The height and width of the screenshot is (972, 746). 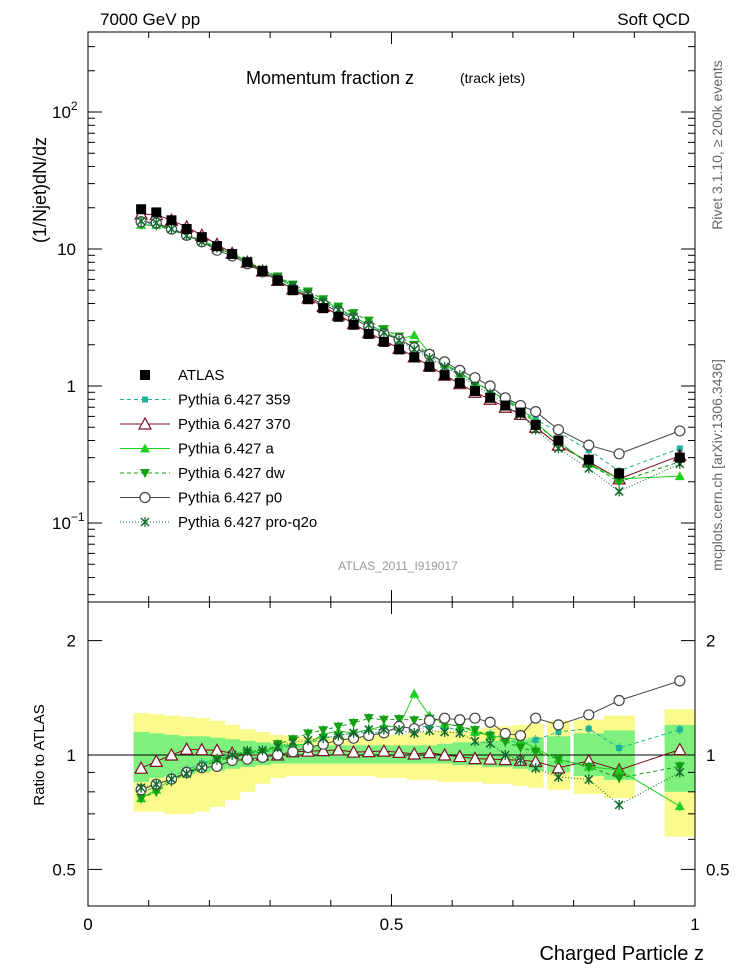 I want to click on y-axis-label: (1/Njet)dN/dz, so click(x=40, y=190).